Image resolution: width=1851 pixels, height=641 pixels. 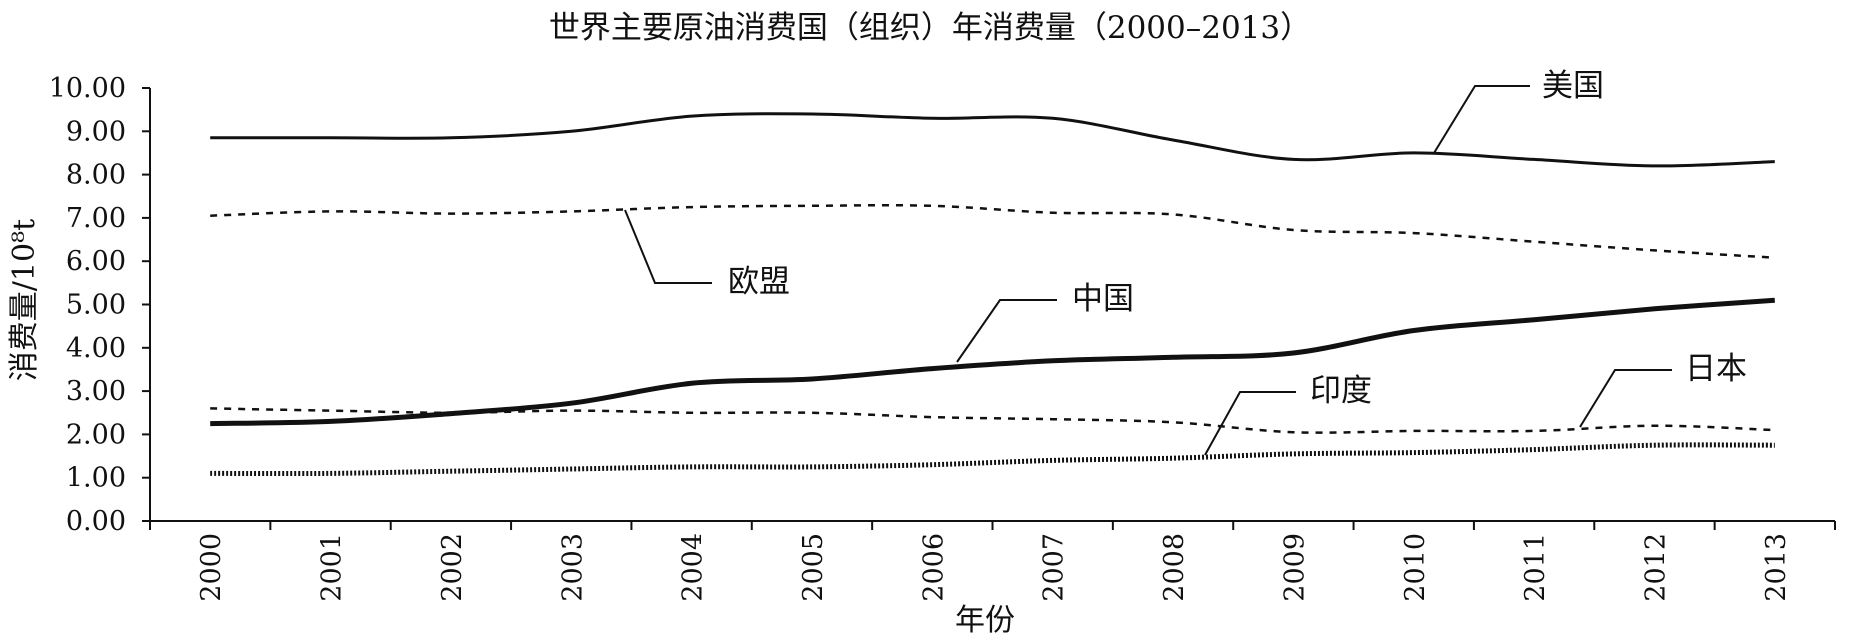 I want to click on series-label-india: 印度, so click(x=1341, y=391).